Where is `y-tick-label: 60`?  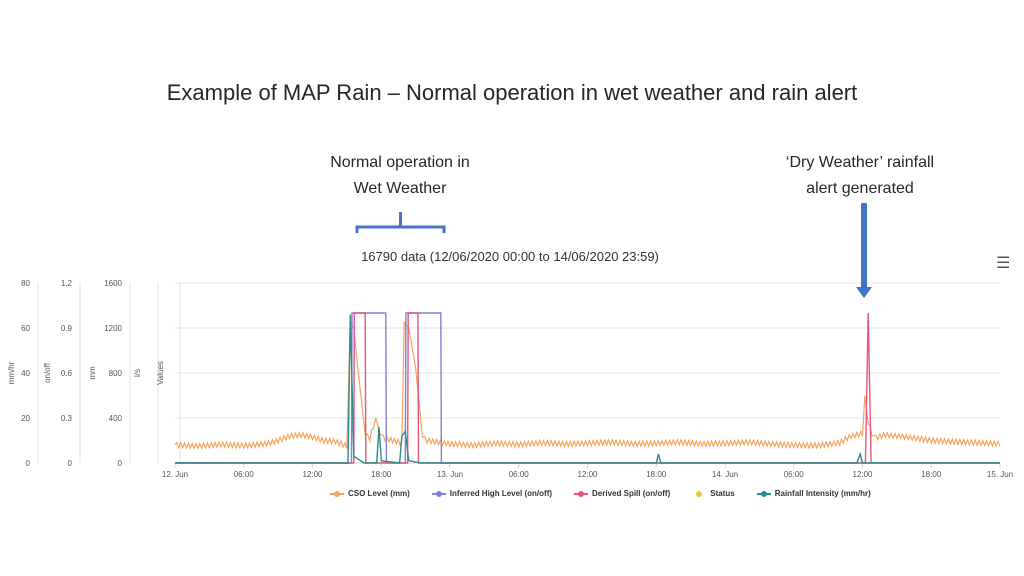
y-tick-label: 60 is located at coordinates (25, 328).